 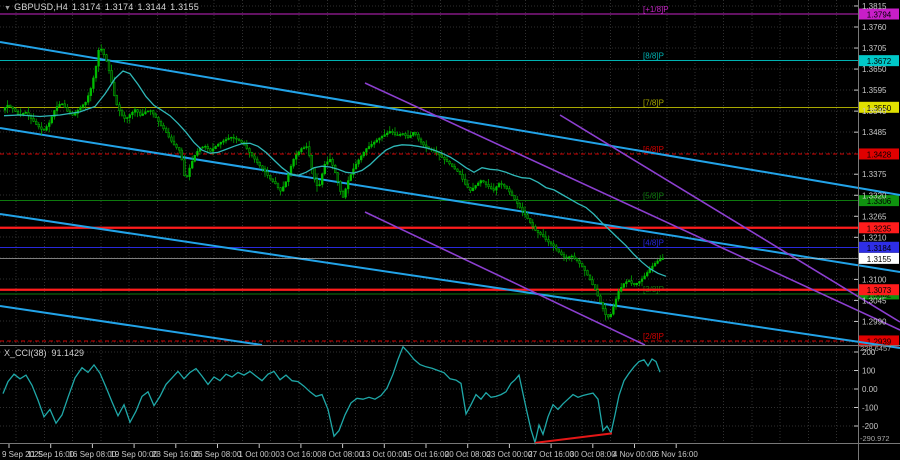 I want to click on price-badge-text: 1.3428, so click(x=879, y=154).